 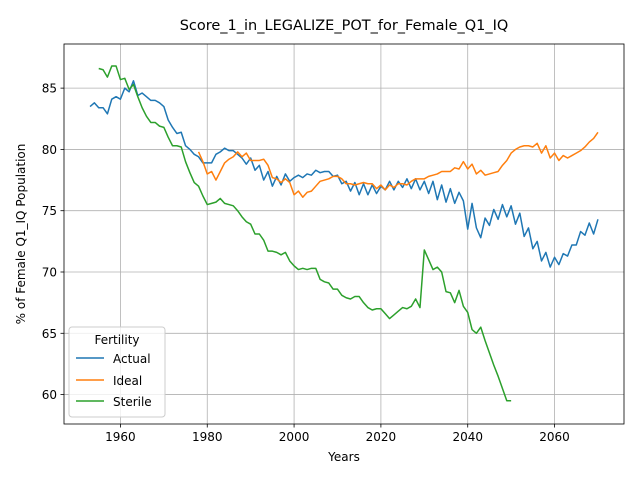 I want to click on x-tick-label: 1960, so click(x=120, y=437).